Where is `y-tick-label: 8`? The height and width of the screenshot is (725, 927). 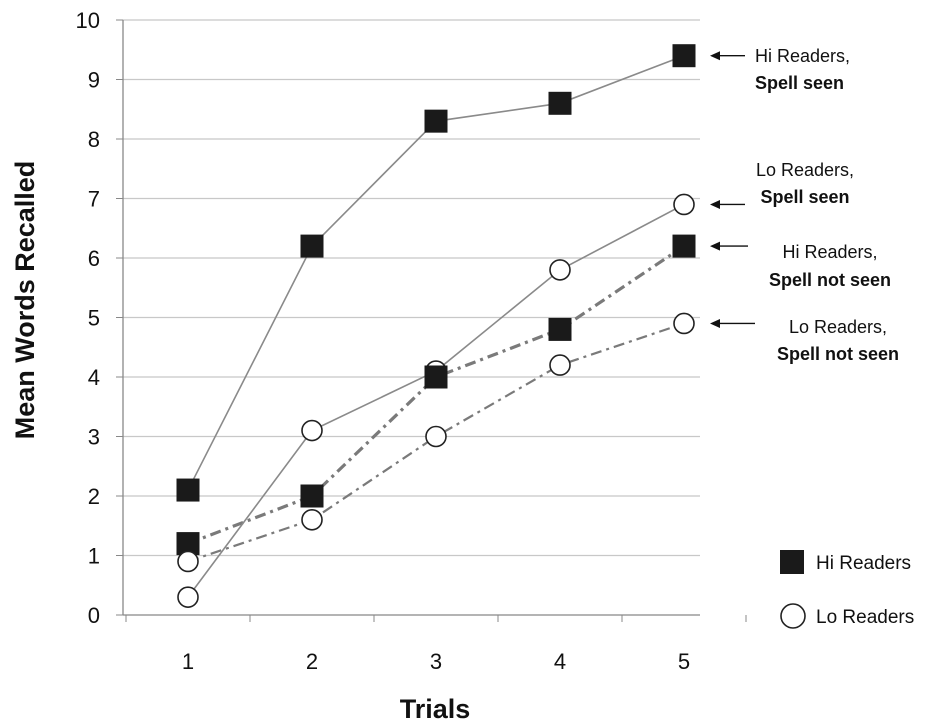
y-tick-label: 8 is located at coordinates (94, 139).